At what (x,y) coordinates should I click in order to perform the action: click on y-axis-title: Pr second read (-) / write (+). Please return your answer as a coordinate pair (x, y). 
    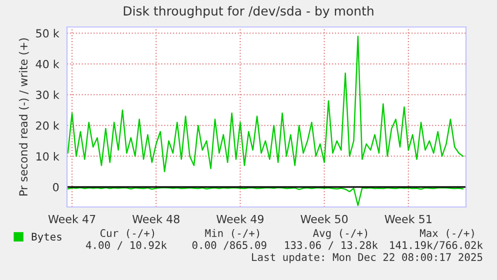
    Looking at the image, I should click on (23, 117).